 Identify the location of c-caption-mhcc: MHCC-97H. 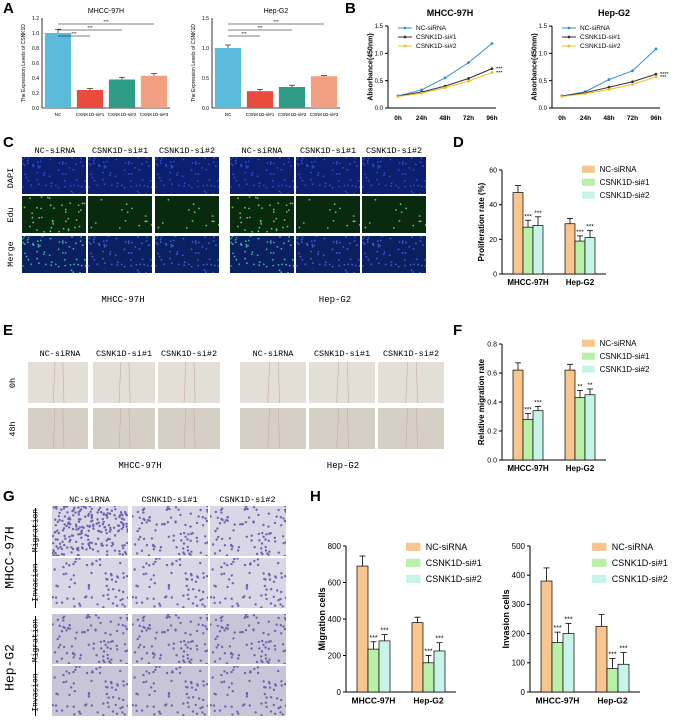
(123, 300).